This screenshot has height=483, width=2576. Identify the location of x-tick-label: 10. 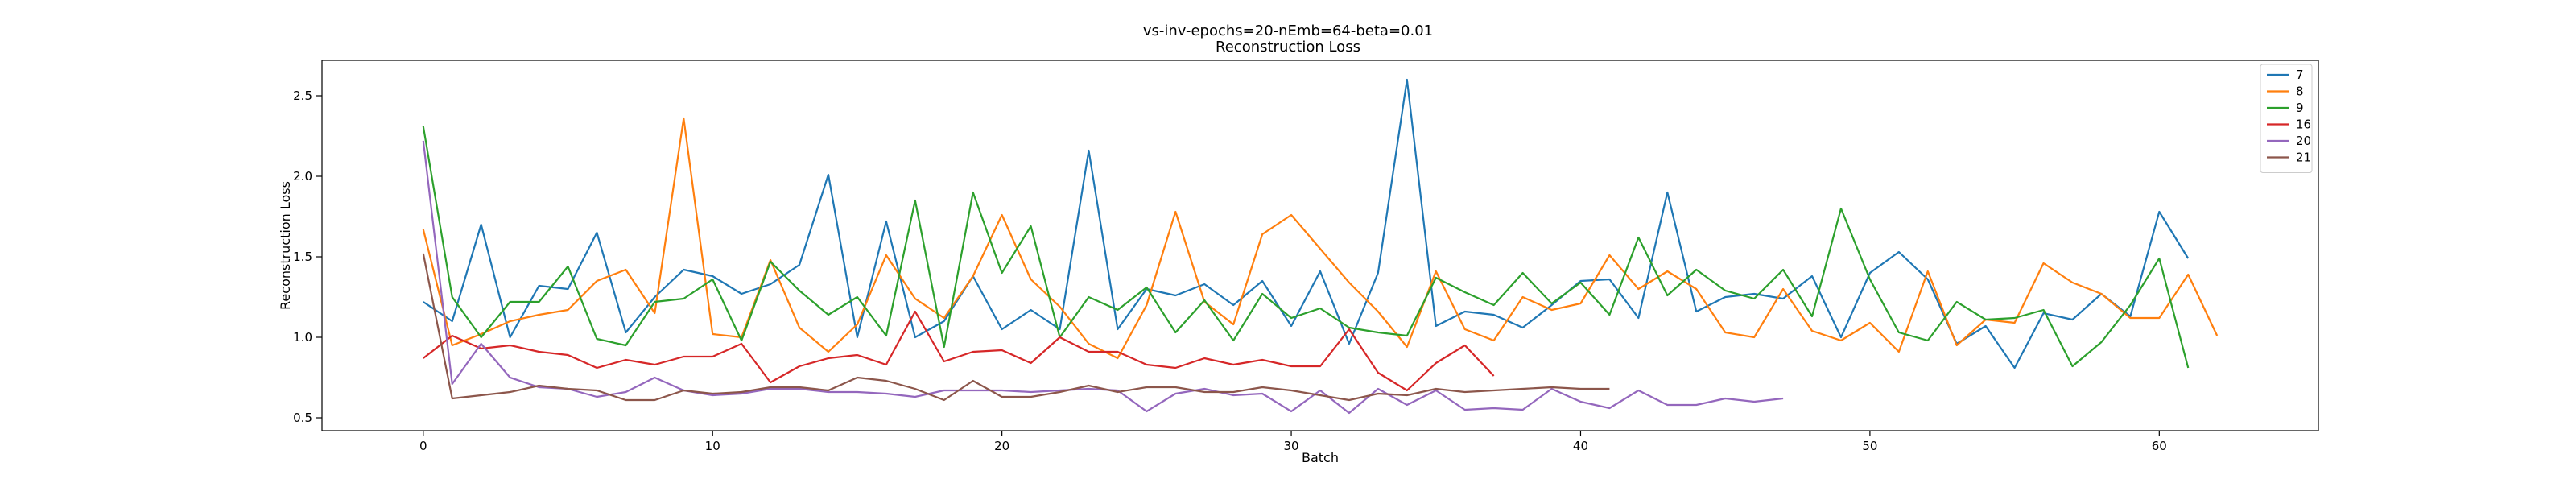
(712, 446).